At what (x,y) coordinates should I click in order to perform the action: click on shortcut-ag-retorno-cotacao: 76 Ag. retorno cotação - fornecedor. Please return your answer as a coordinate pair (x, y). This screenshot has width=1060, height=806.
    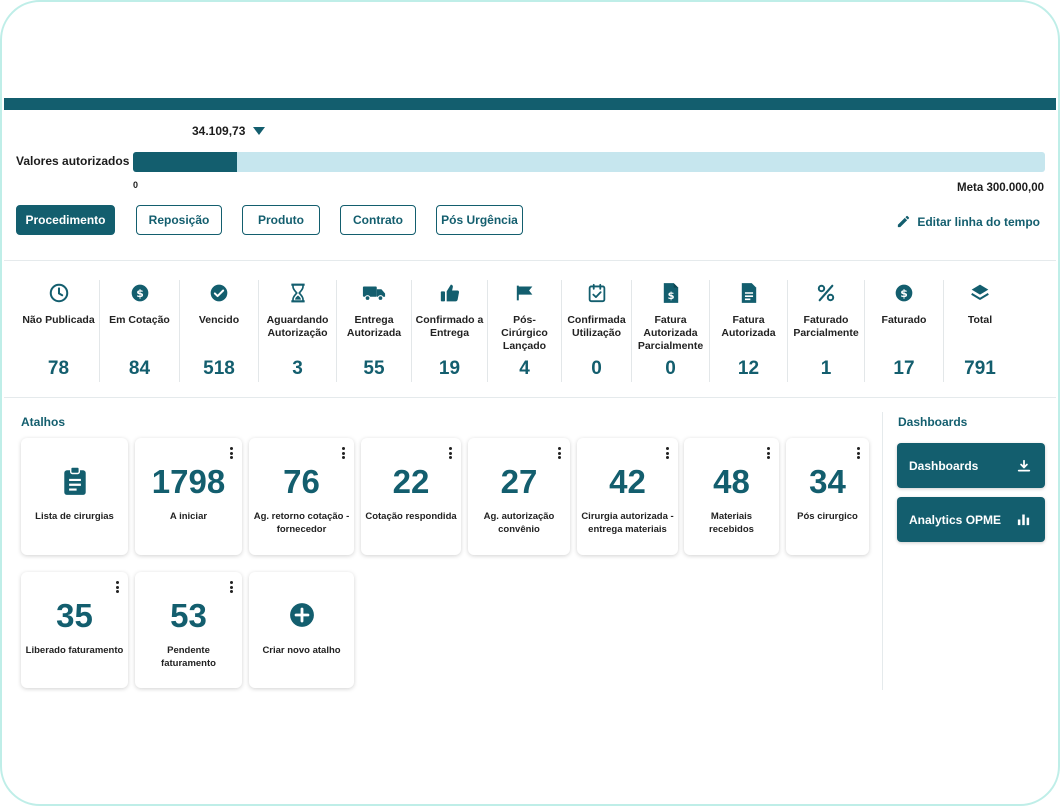
    Looking at the image, I should click on (301, 496).